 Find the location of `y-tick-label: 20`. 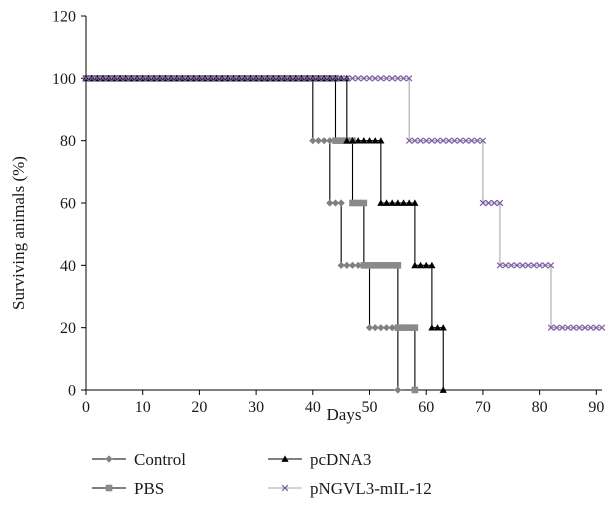

y-tick-label: 20 is located at coordinates (68, 328).